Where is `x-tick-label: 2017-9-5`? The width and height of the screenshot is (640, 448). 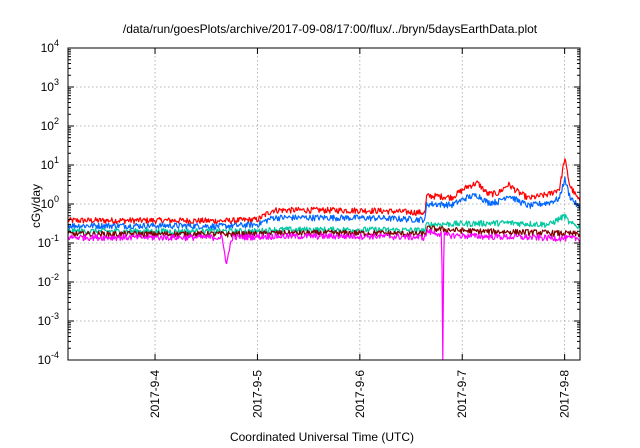 x-tick-label: 2017-9-5 is located at coordinates (257, 394).